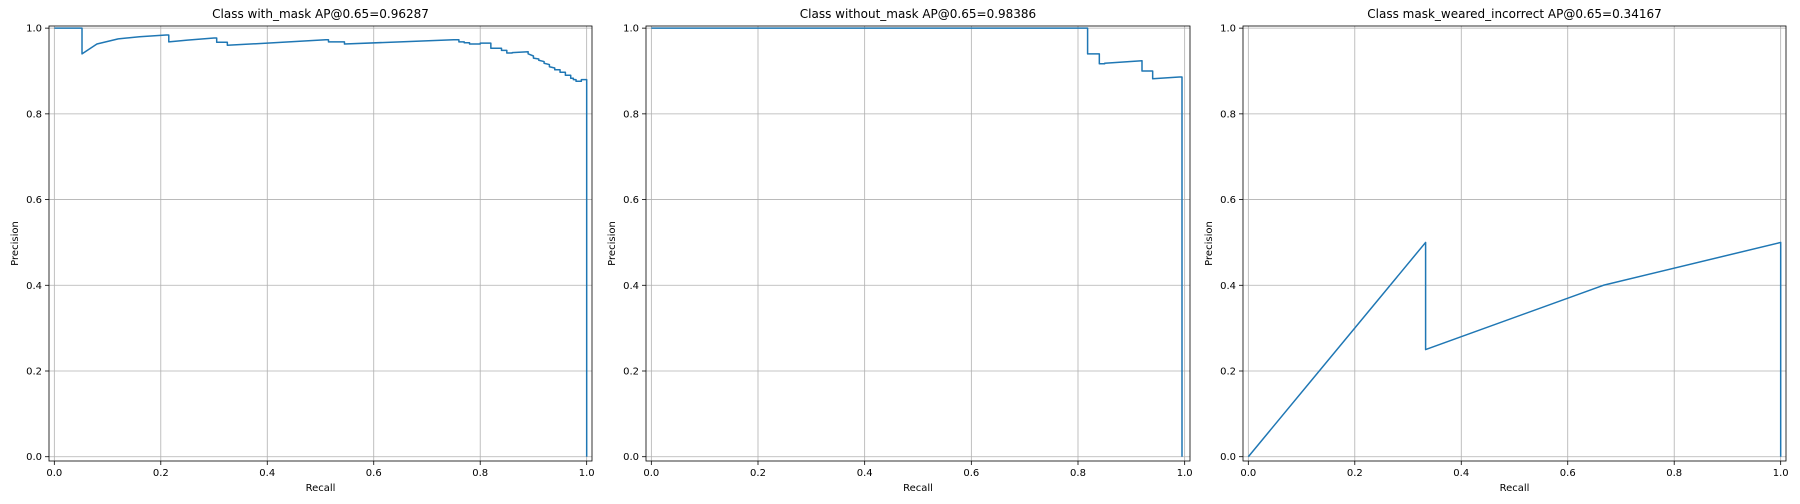 Image resolution: width=1800 pixels, height=504 pixels. Describe the element at coordinates (918, 14) in the screenshot. I see `chart-title: Class without_mask AP@0.65=0.98386` at that location.